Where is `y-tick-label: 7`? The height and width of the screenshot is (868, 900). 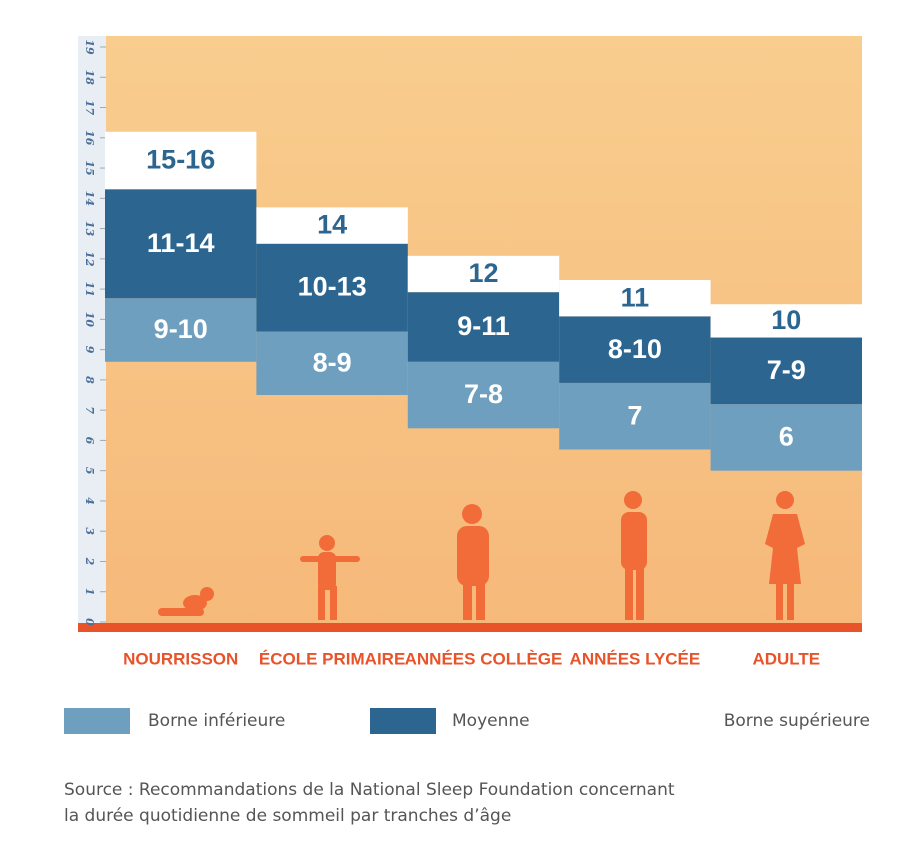 y-tick-label: 7 is located at coordinates (89, 410).